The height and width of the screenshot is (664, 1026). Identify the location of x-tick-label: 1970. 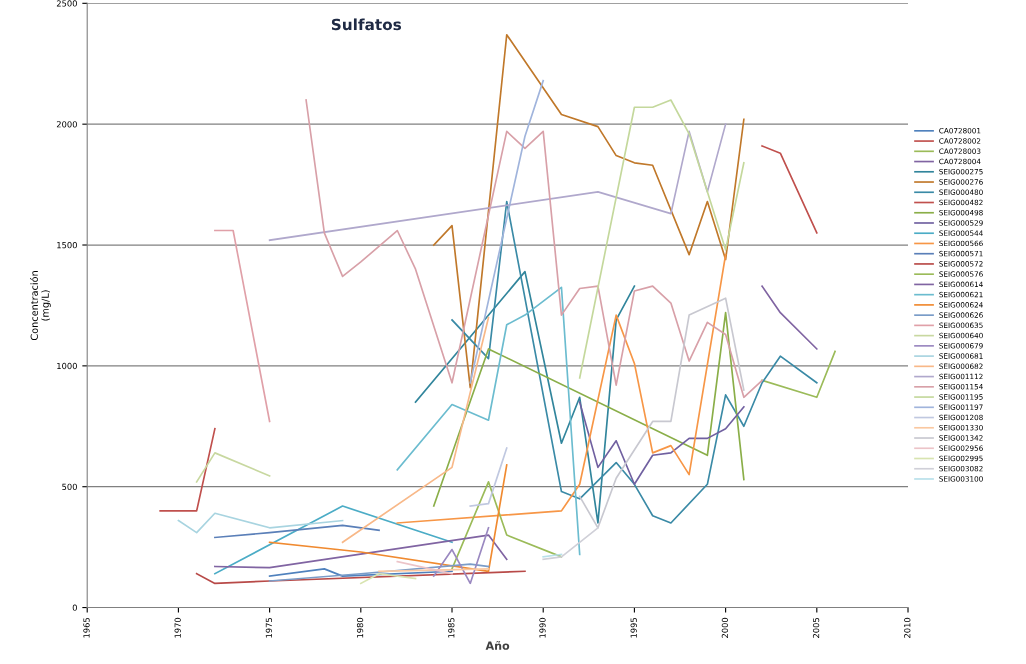
(177, 627).